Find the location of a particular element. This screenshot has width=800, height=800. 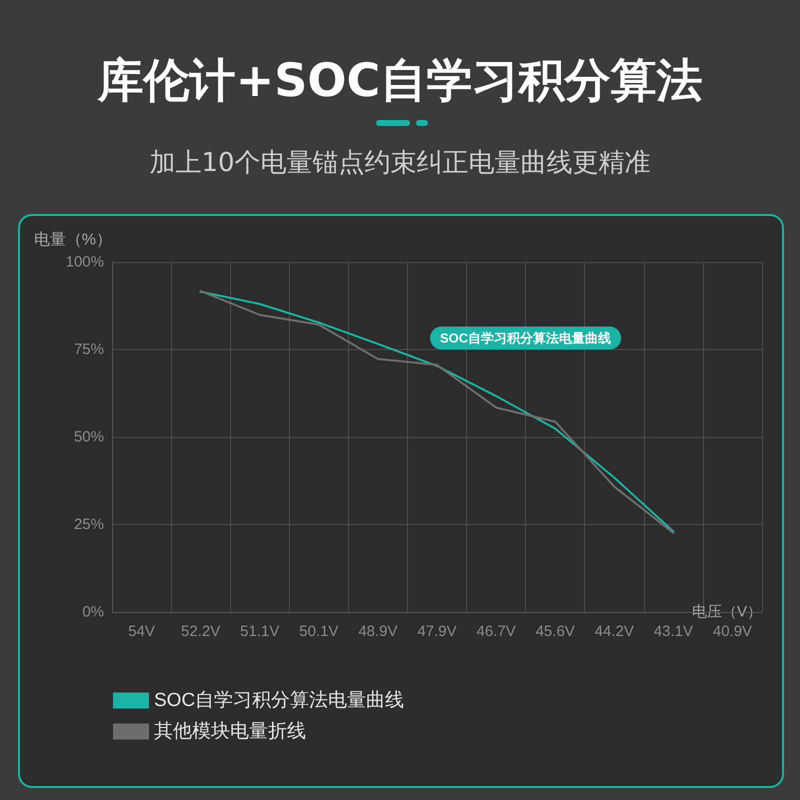

y-tick-label: 100% is located at coordinates (85, 262).